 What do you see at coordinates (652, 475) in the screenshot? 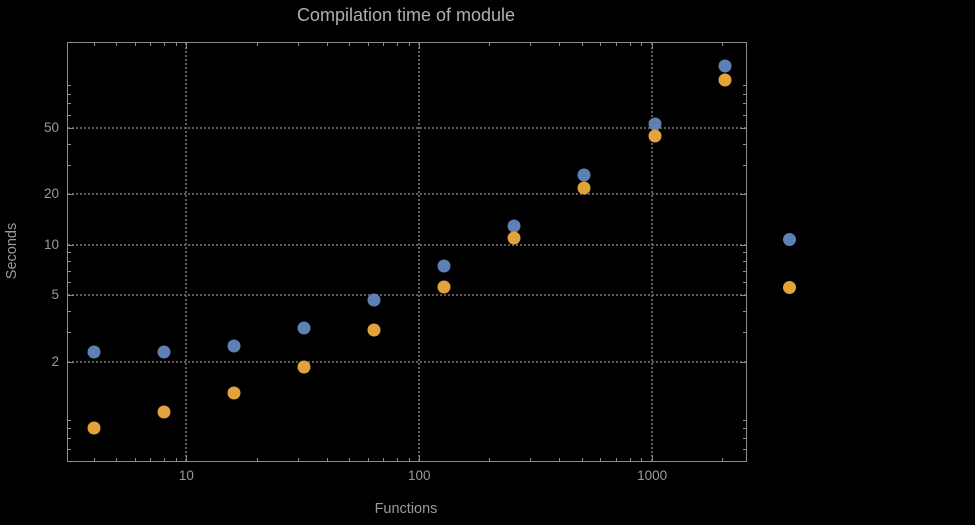
I see `x-tick-label: 1000` at bounding box center [652, 475].